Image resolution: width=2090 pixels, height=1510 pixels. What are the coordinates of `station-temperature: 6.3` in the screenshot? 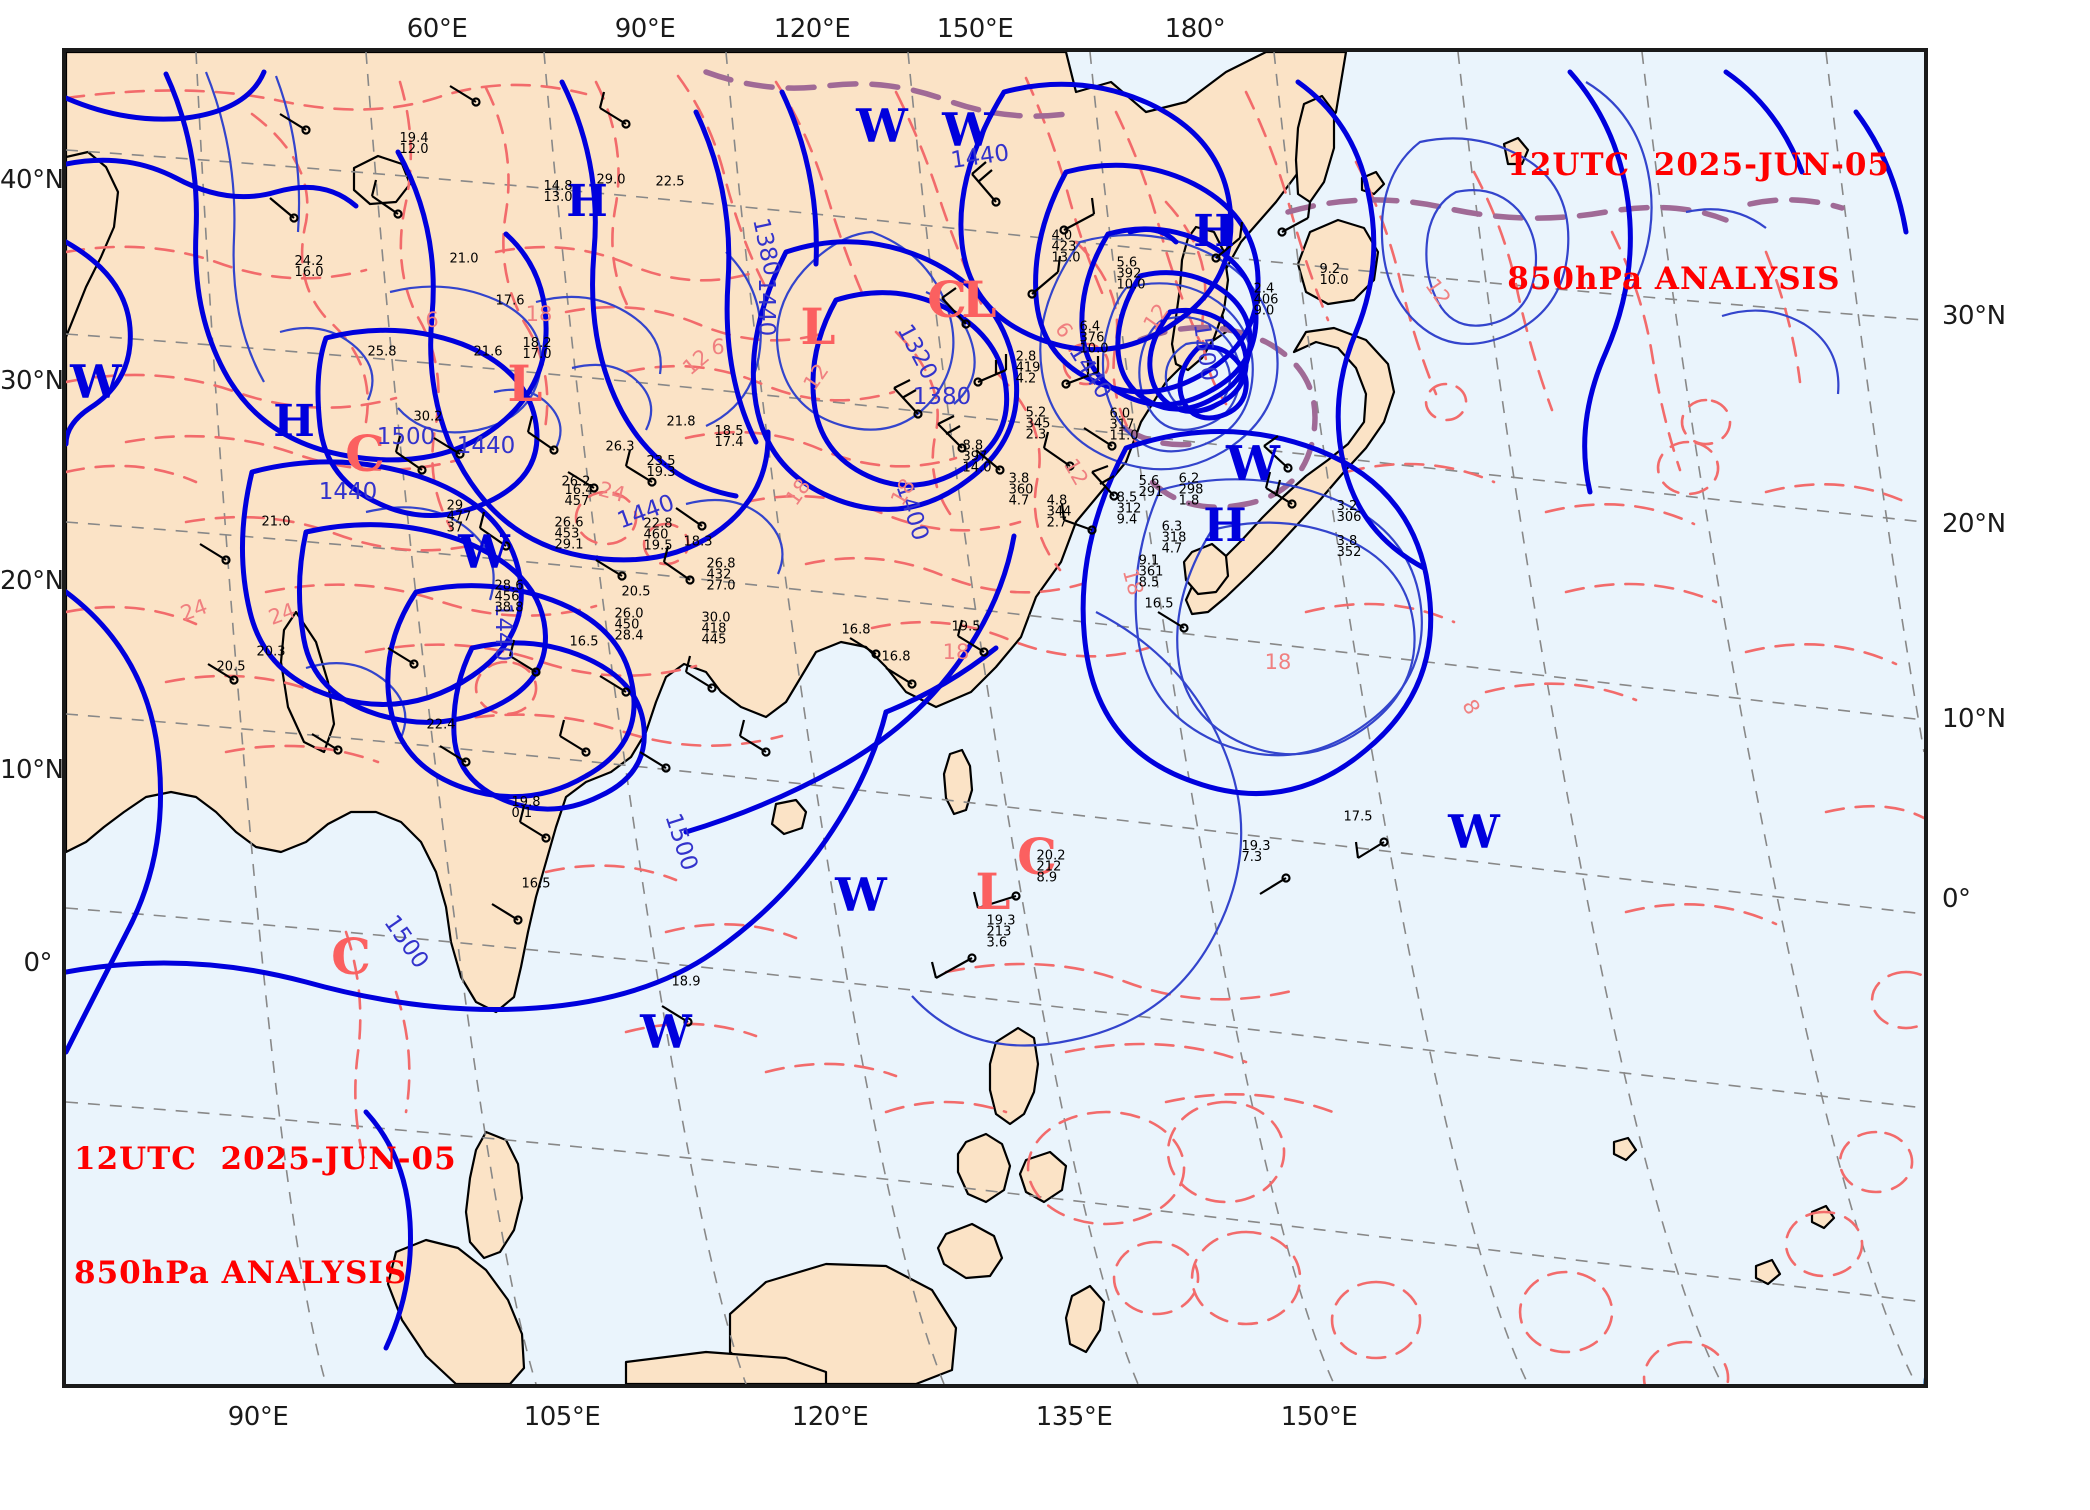 It's located at (1172, 527).